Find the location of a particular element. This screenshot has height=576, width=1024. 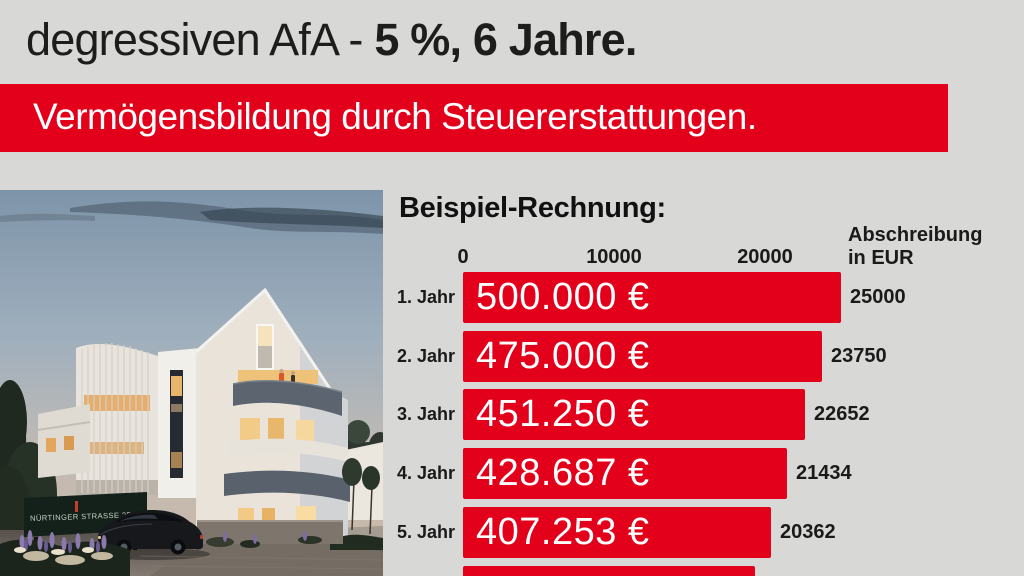

year-label is located at coordinates (407, 571).